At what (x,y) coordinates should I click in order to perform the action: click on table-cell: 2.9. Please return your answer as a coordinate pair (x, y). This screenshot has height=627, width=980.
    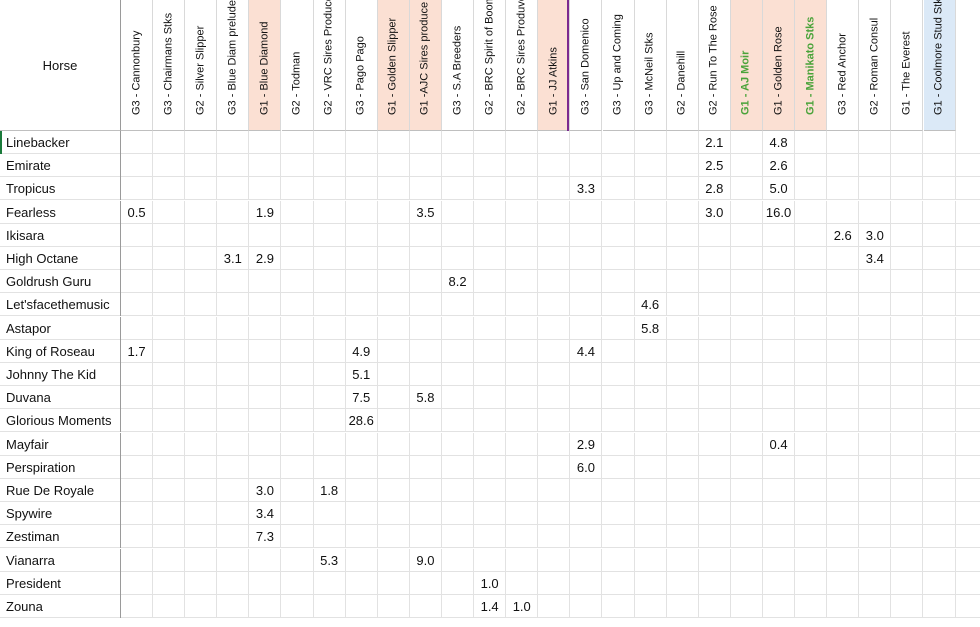
    Looking at the image, I should click on (586, 444).